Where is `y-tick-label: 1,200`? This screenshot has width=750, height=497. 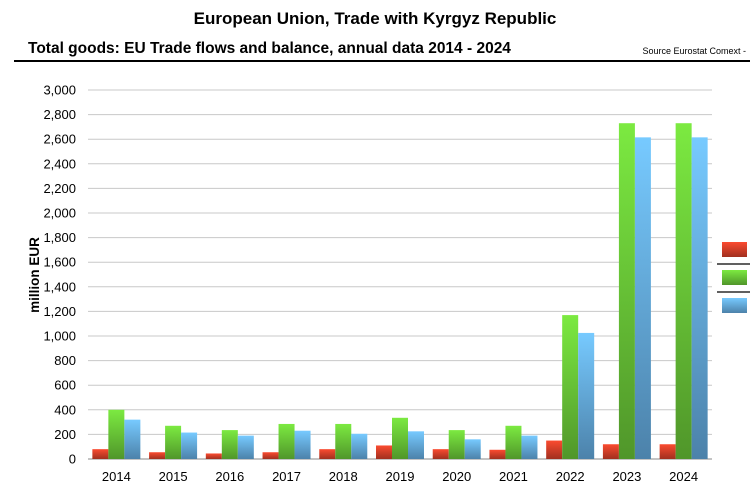
y-tick-label: 1,200 is located at coordinates (59, 311).